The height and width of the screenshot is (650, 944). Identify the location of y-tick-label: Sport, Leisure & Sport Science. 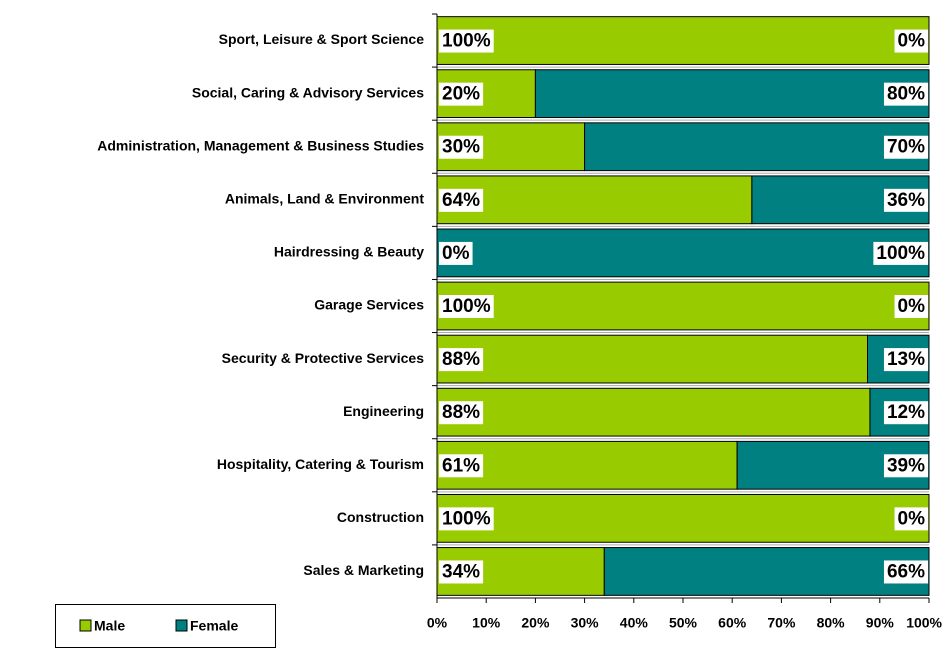
(322, 39).